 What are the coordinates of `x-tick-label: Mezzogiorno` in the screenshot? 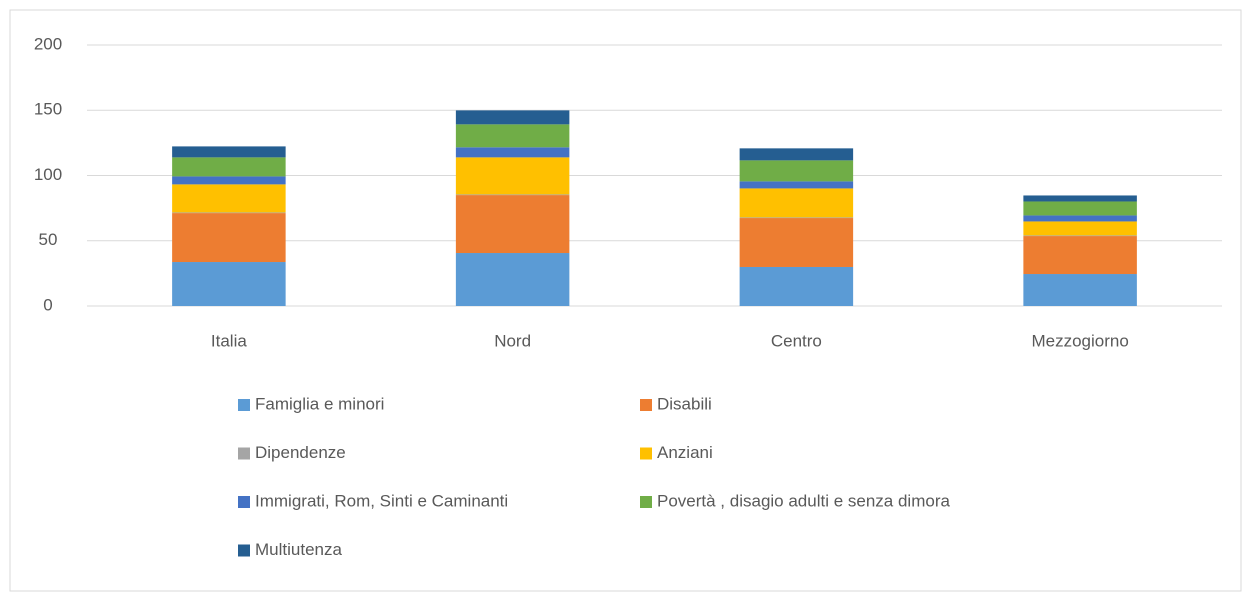 It's located at (1079, 340).